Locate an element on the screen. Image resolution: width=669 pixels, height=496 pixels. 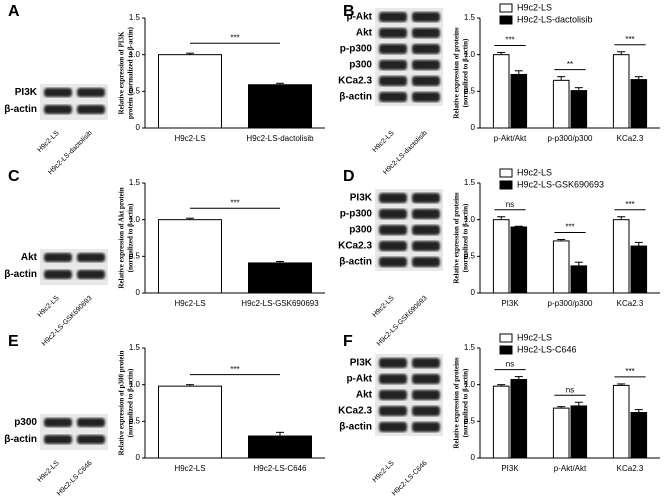
x-tick-label: p-p300/p300 is located at coordinates (570, 138).